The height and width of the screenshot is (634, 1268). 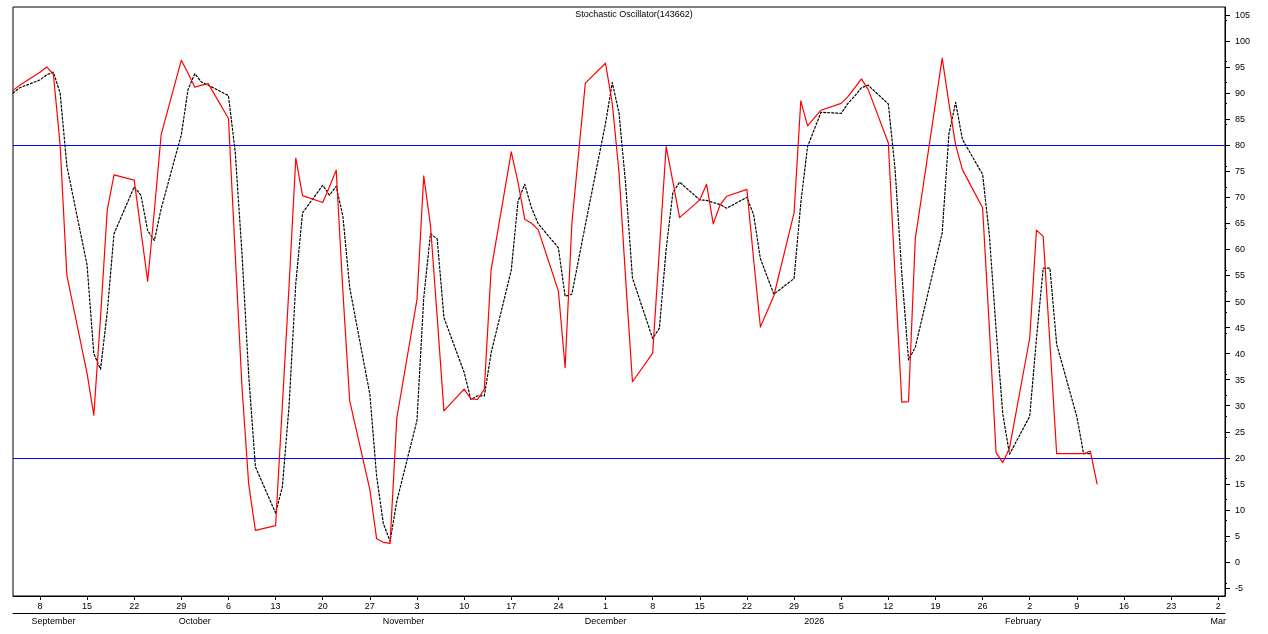 What do you see at coordinates (1023, 620) in the screenshot?
I see `x2-tick-label: February` at bounding box center [1023, 620].